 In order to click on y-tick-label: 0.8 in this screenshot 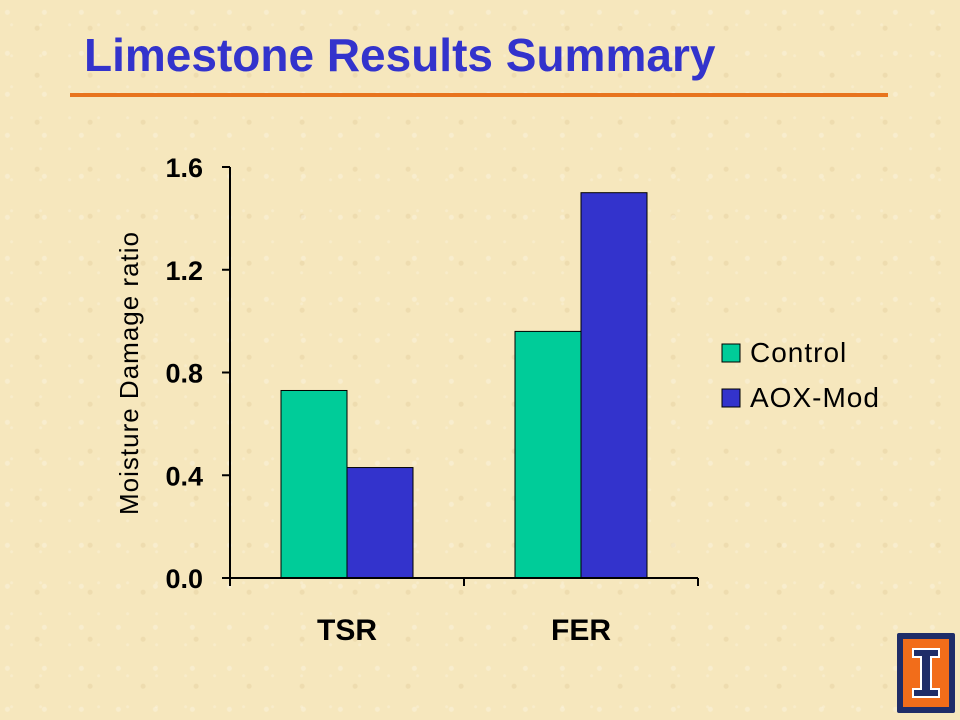, I will do `click(184, 374)`.